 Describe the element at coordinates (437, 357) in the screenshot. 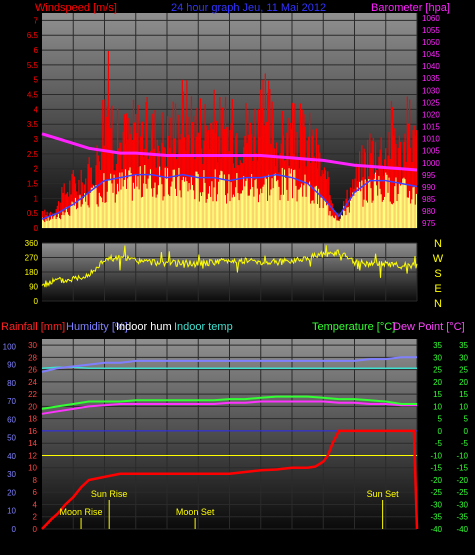

I see `temperature-tick-label: 30` at that location.